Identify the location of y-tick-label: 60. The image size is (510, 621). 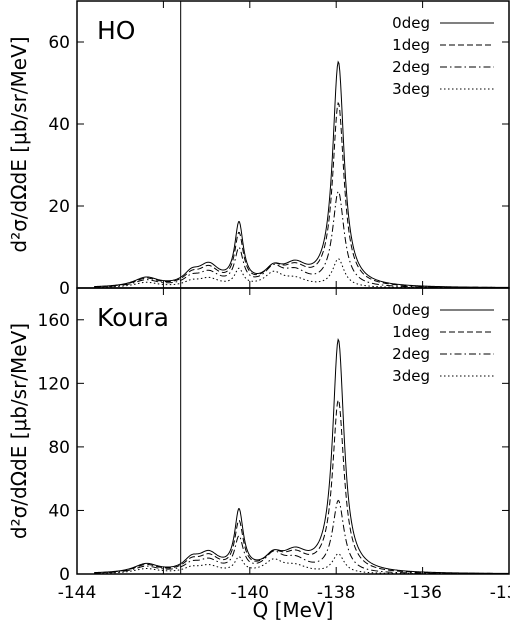
(59, 43).